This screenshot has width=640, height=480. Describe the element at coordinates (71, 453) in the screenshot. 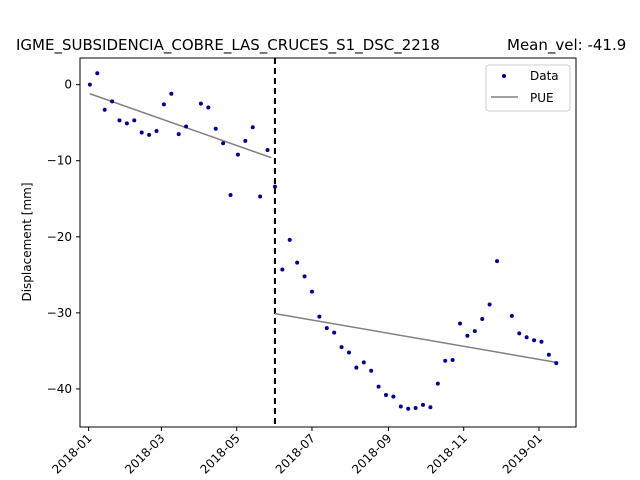

I see `x-tick-label: 2018-01` at that location.